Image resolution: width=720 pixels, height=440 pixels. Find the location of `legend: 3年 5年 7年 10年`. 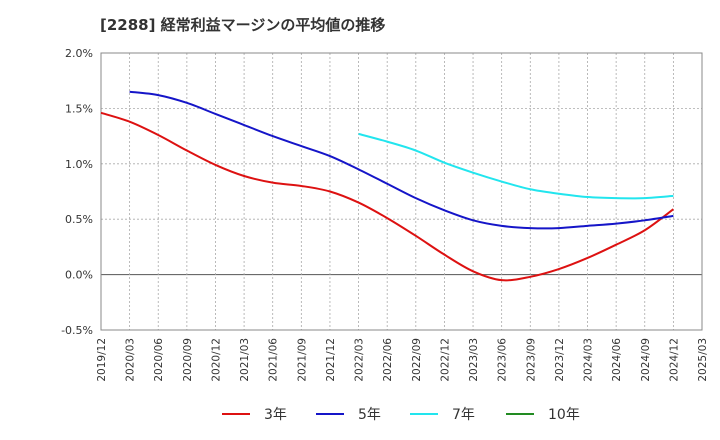

legend: 3年 5年 7年 10年 is located at coordinates (401, 415).